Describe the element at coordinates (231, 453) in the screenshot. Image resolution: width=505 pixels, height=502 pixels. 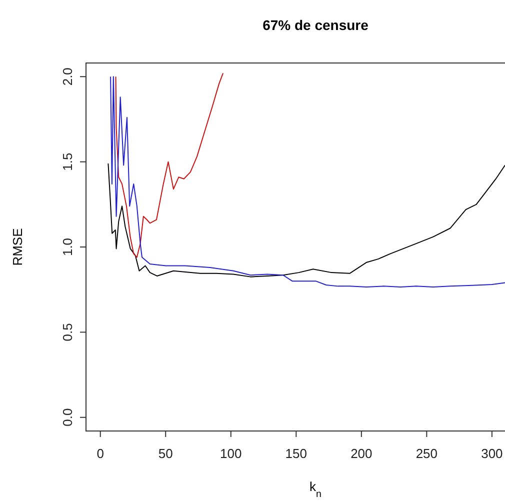
I see `x-tick-label: 100` at that location.